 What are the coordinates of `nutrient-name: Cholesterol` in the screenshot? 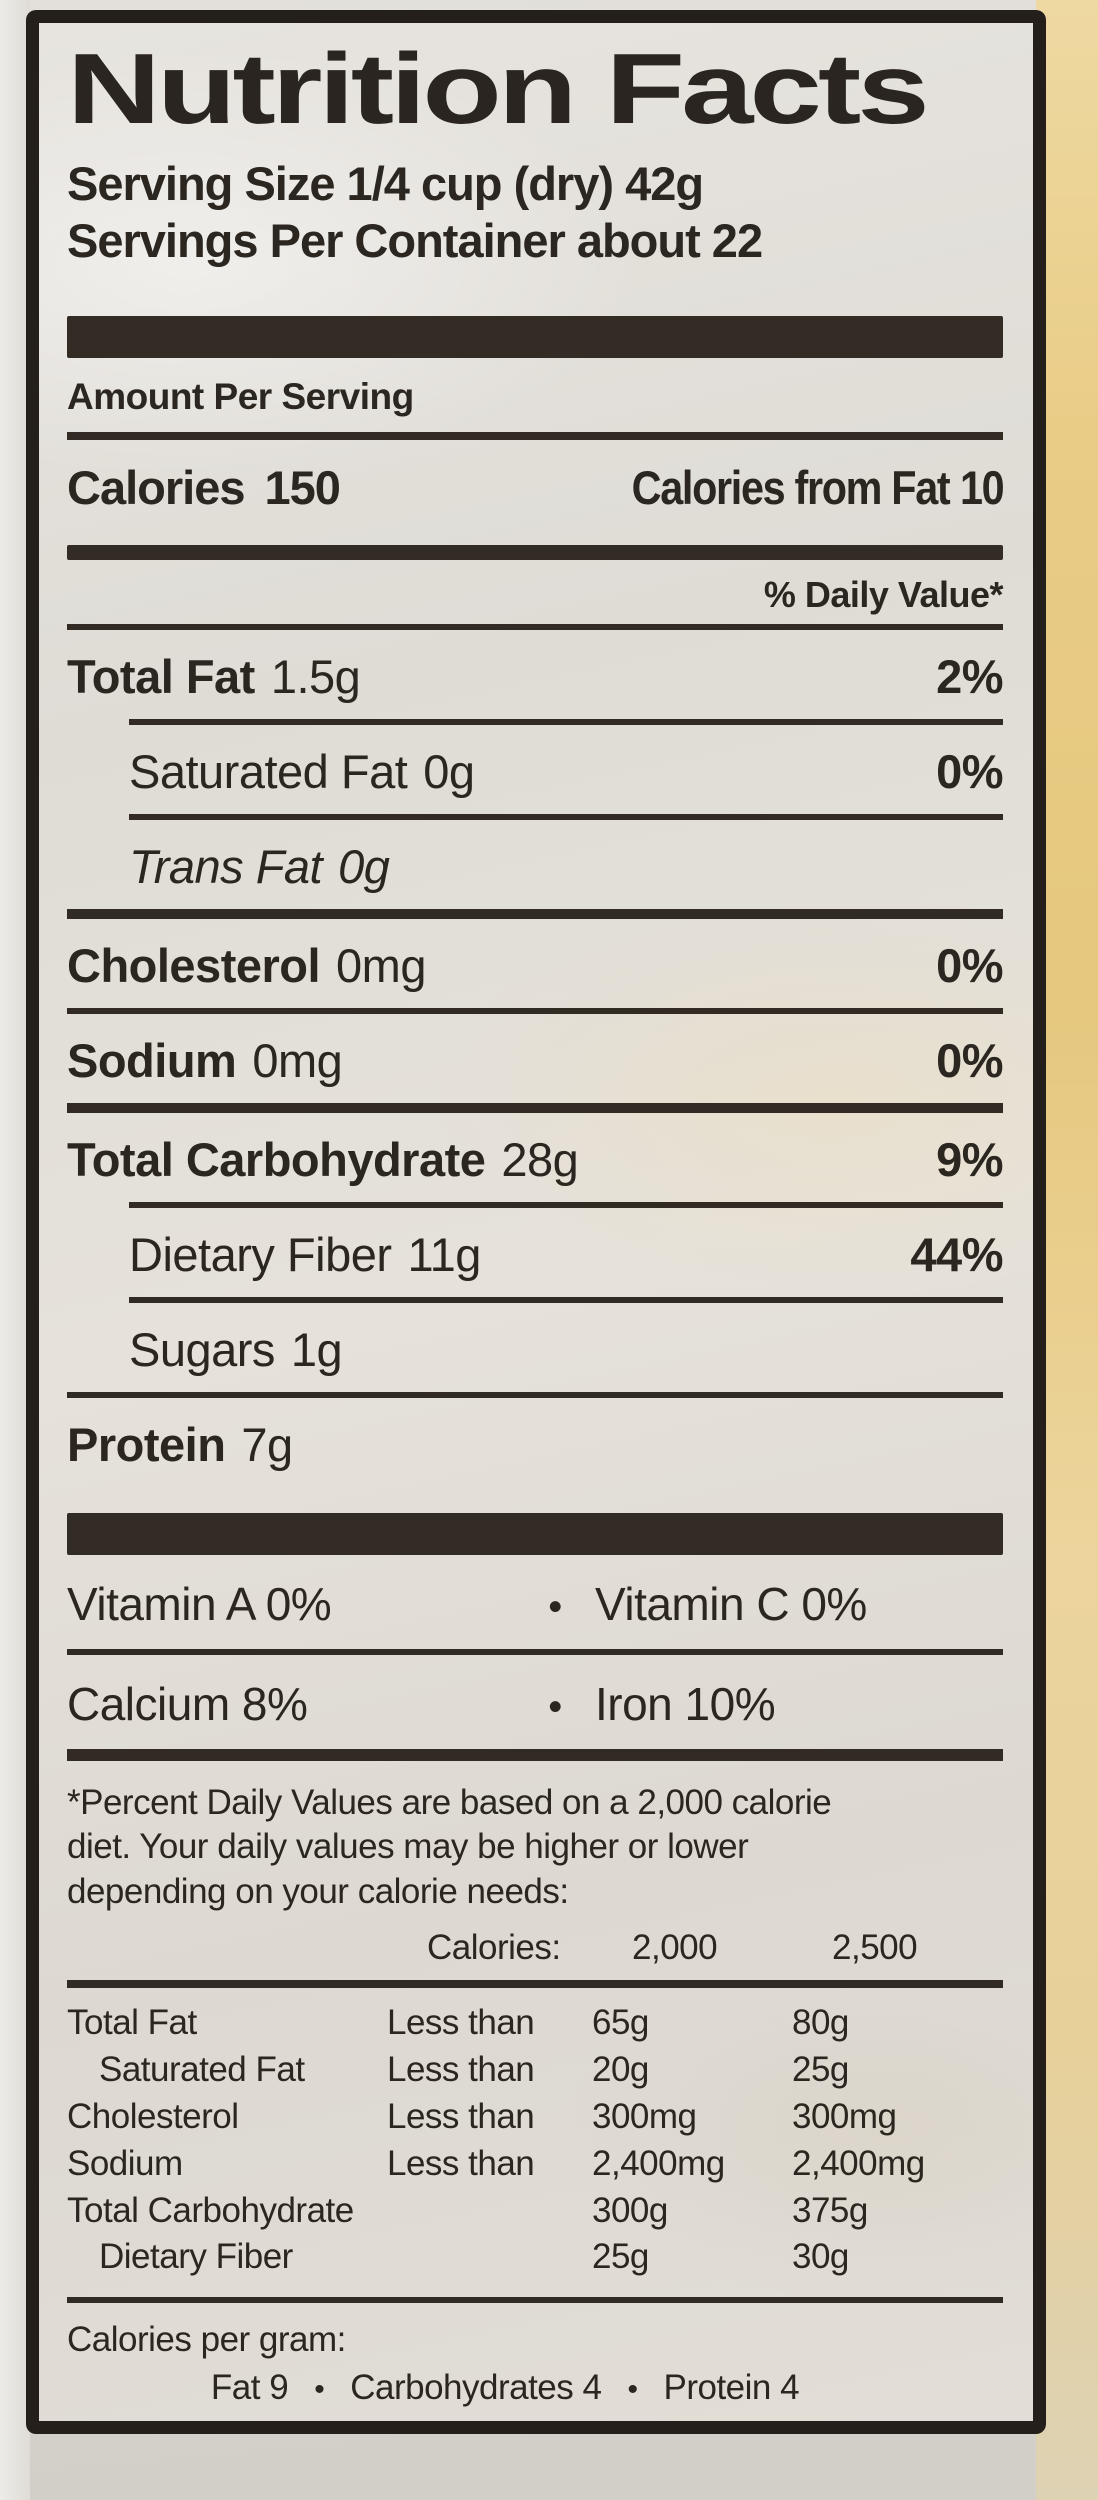 It's located at (194, 965).